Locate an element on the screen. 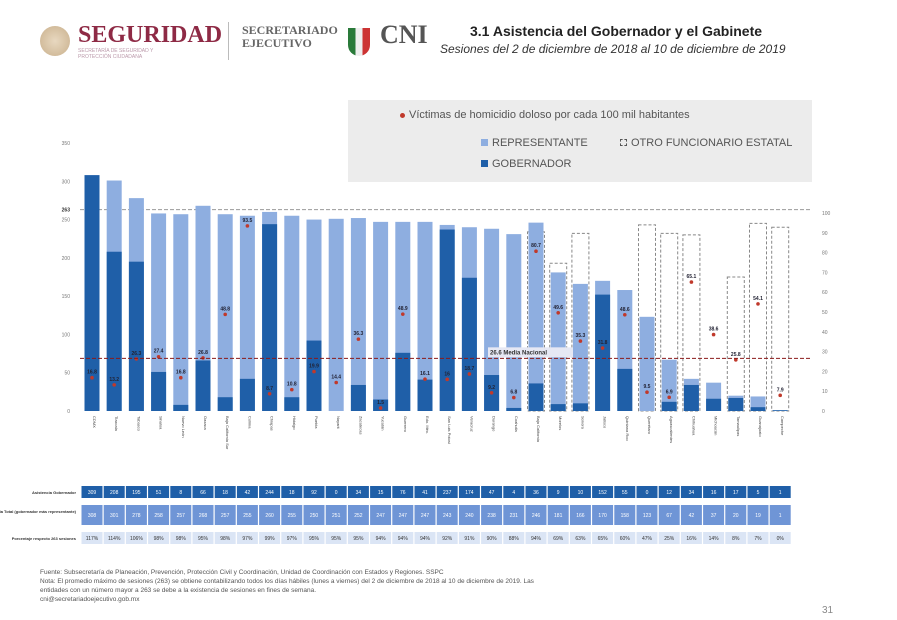 This screenshot has width=897, height=620. homicide-label: 48.9 is located at coordinates (403, 309).